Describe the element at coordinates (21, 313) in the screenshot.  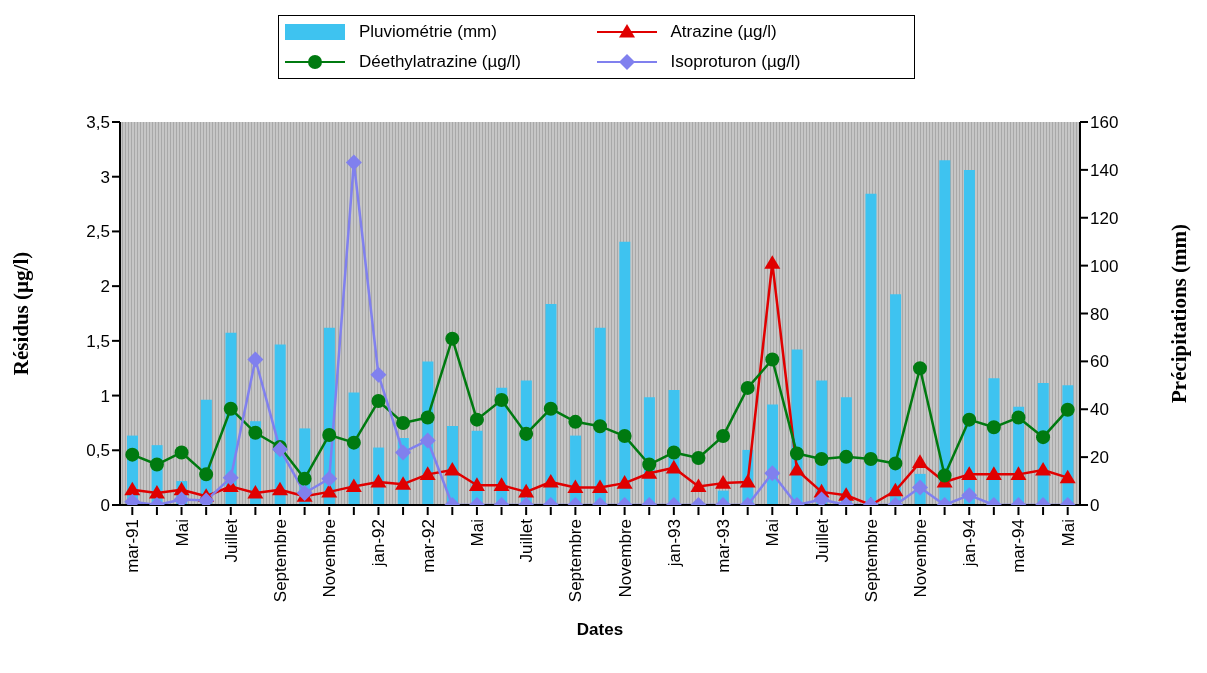
I see `y-axis-title: Résidus (µg/l)` at that location.